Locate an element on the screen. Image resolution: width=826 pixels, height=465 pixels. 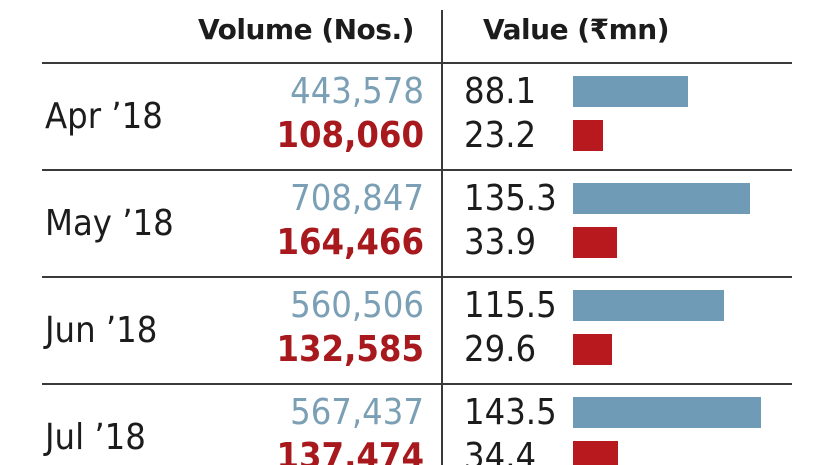
volume-value-b: 132,585 is located at coordinates (350, 349).